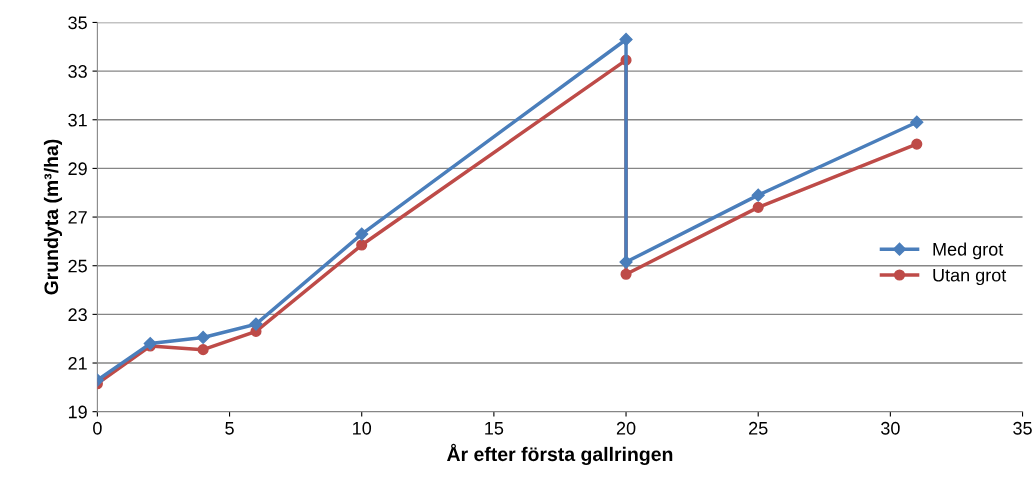 This screenshot has height=499, width=1036. What do you see at coordinates (77, 23) in the screenshot?
I see `y-tick-label: 35` at bounding box center [77, 23].